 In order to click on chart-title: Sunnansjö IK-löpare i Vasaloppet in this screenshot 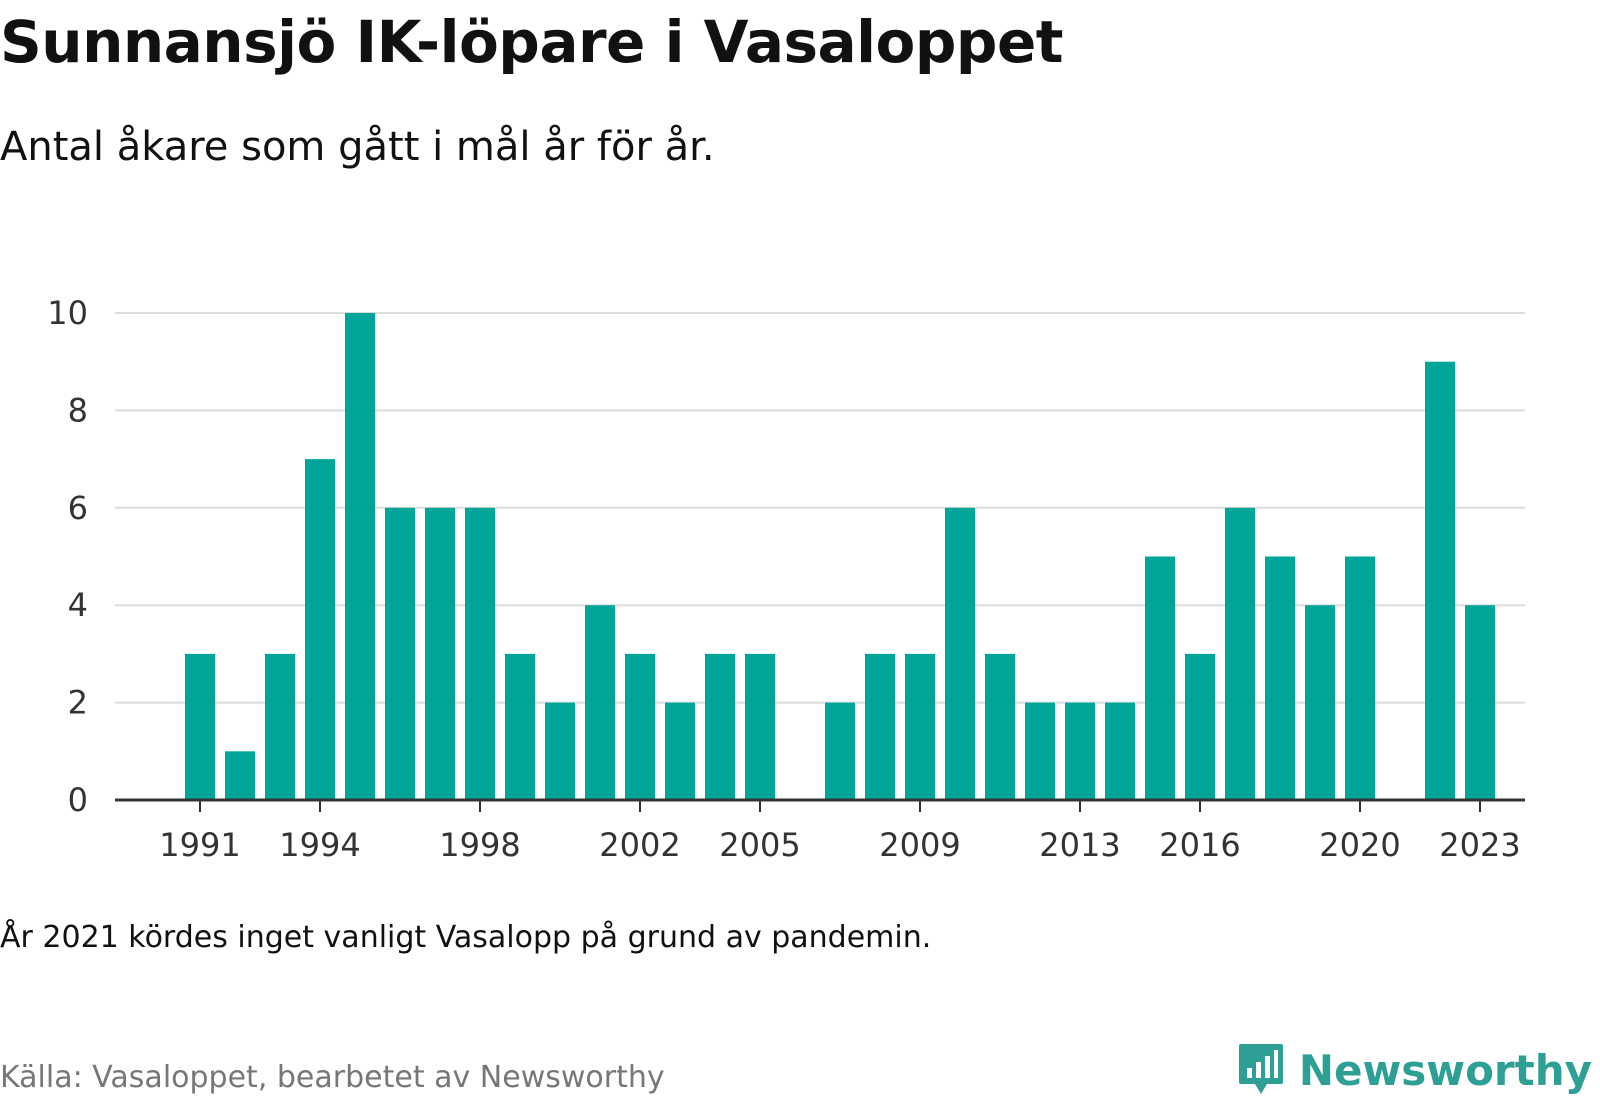, I will do `click(532, 42)`.